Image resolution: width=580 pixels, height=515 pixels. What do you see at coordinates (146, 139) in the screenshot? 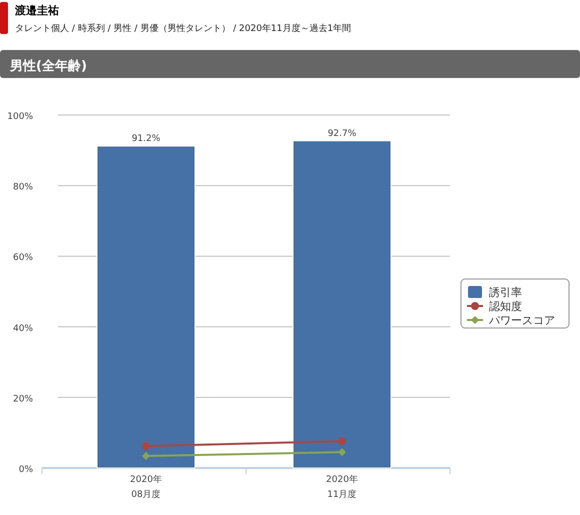
I see `data-label: 91.2%` at bounding box center [146, 139].